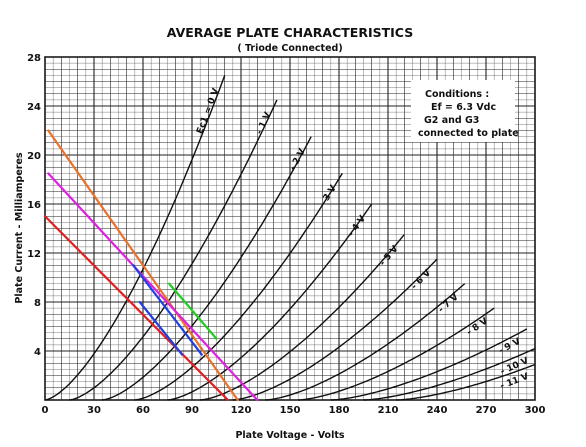  What do you see at coordinates (289, 435) in the screenshot?
I see `x-axis-label: Plate Voltage - Volts` at bounding box center [289, 435].